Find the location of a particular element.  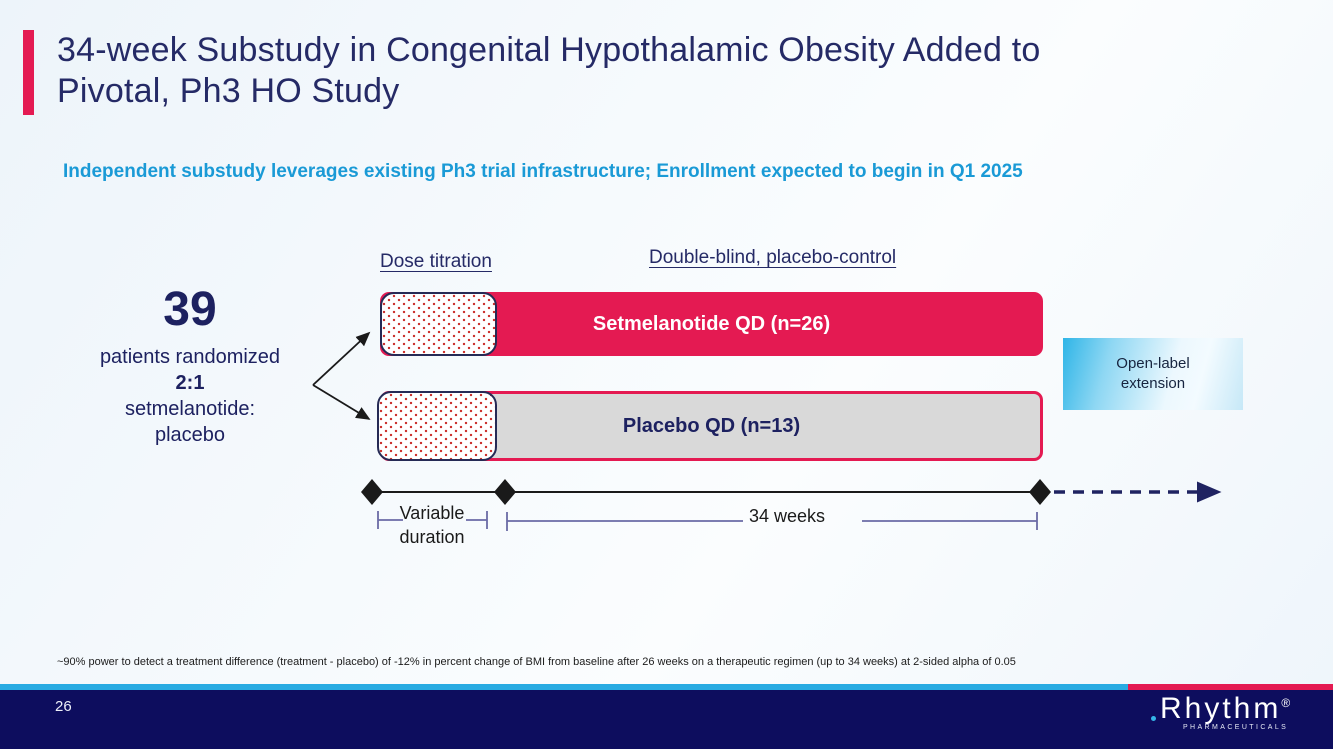

rhythm-logo-dot-icon is located at coordinates (1153, 718).